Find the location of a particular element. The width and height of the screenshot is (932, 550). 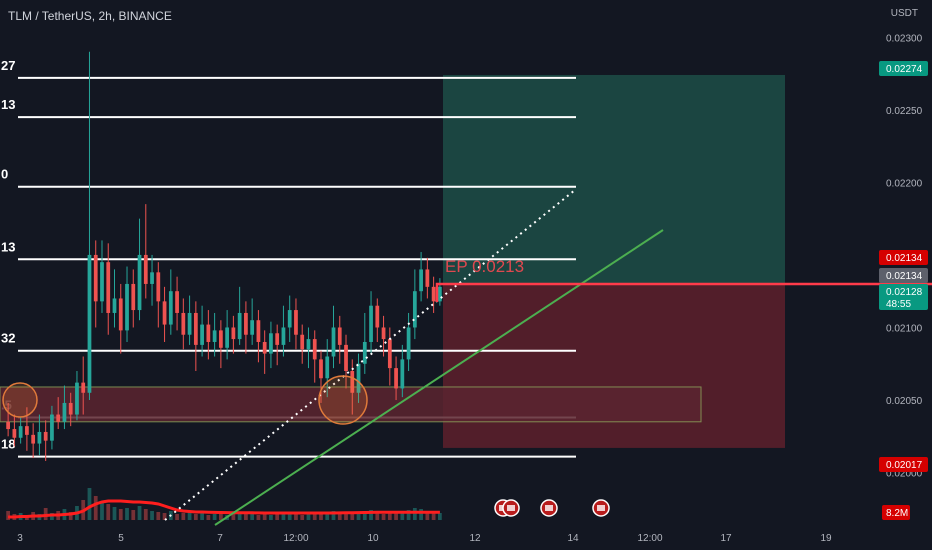

event-markers is located at coordinates (552, 508).